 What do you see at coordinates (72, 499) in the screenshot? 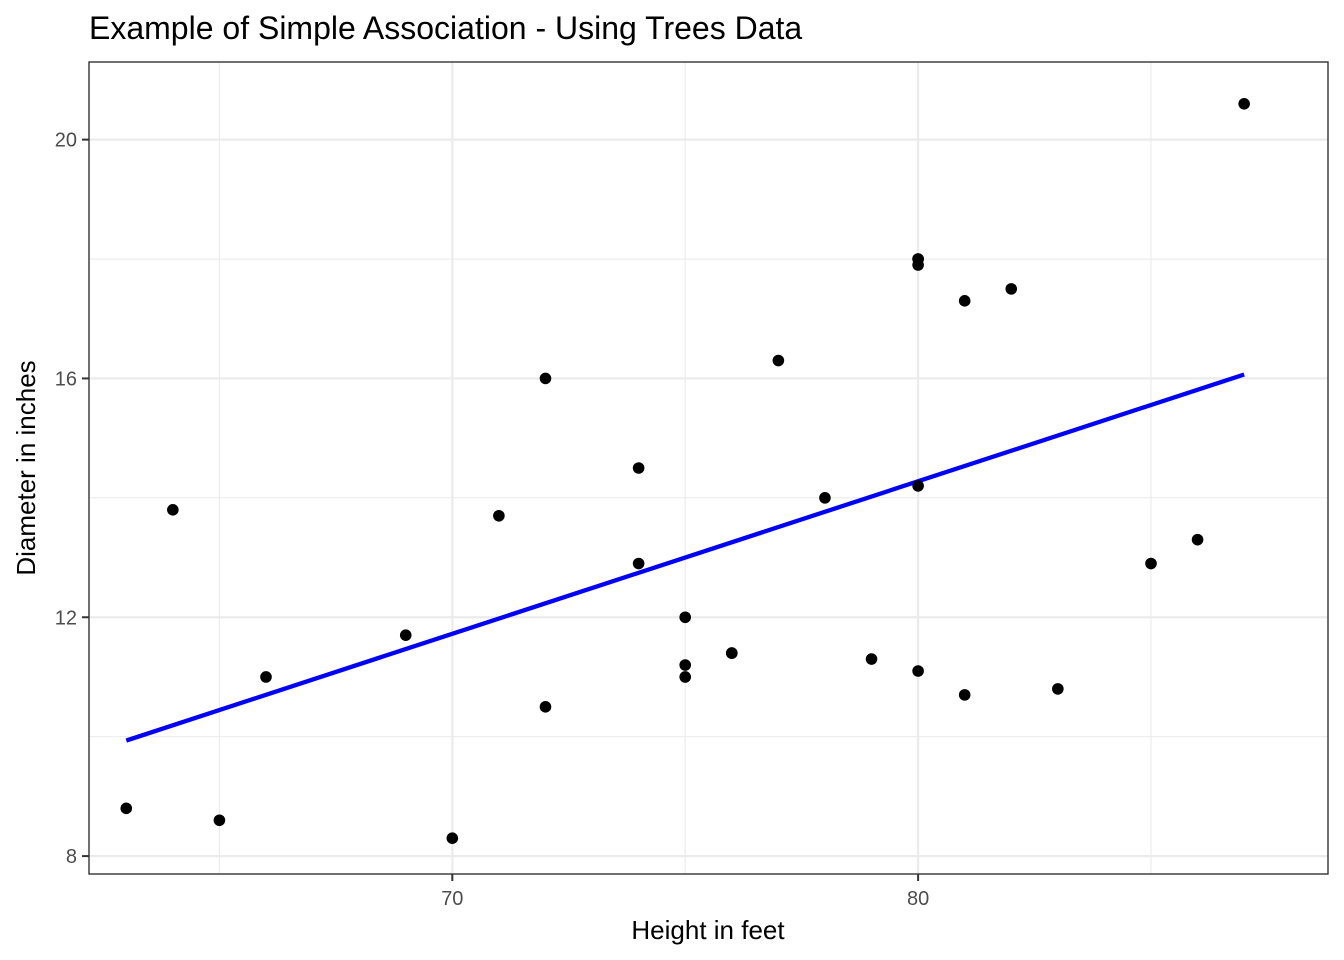
I see `y-axis-ticks: 8 12 16 20` at bounding box center [72, 499].